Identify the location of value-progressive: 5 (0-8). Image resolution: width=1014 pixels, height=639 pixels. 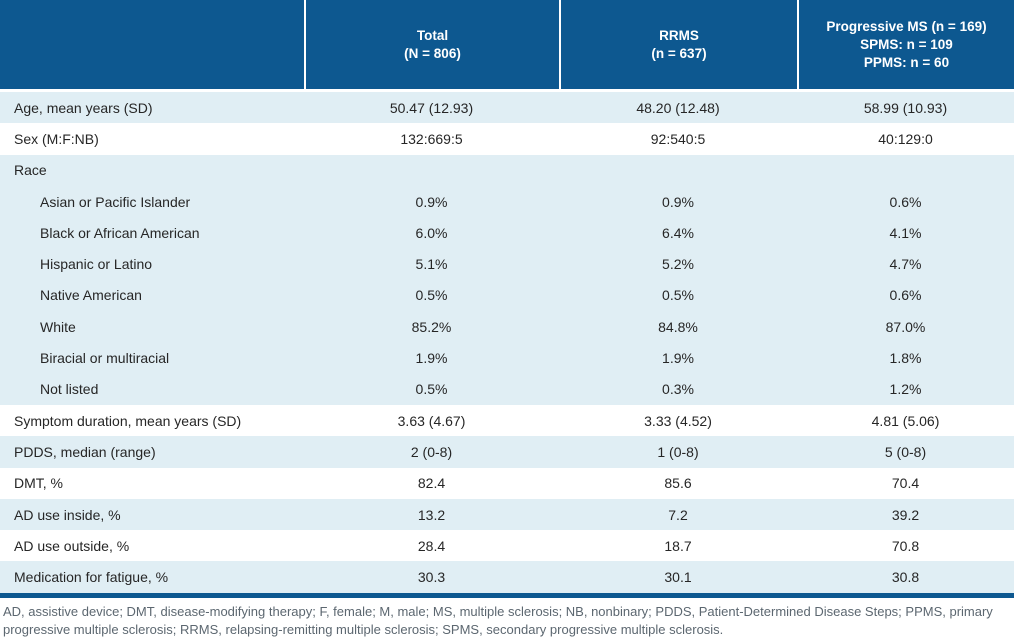
(905, 451).